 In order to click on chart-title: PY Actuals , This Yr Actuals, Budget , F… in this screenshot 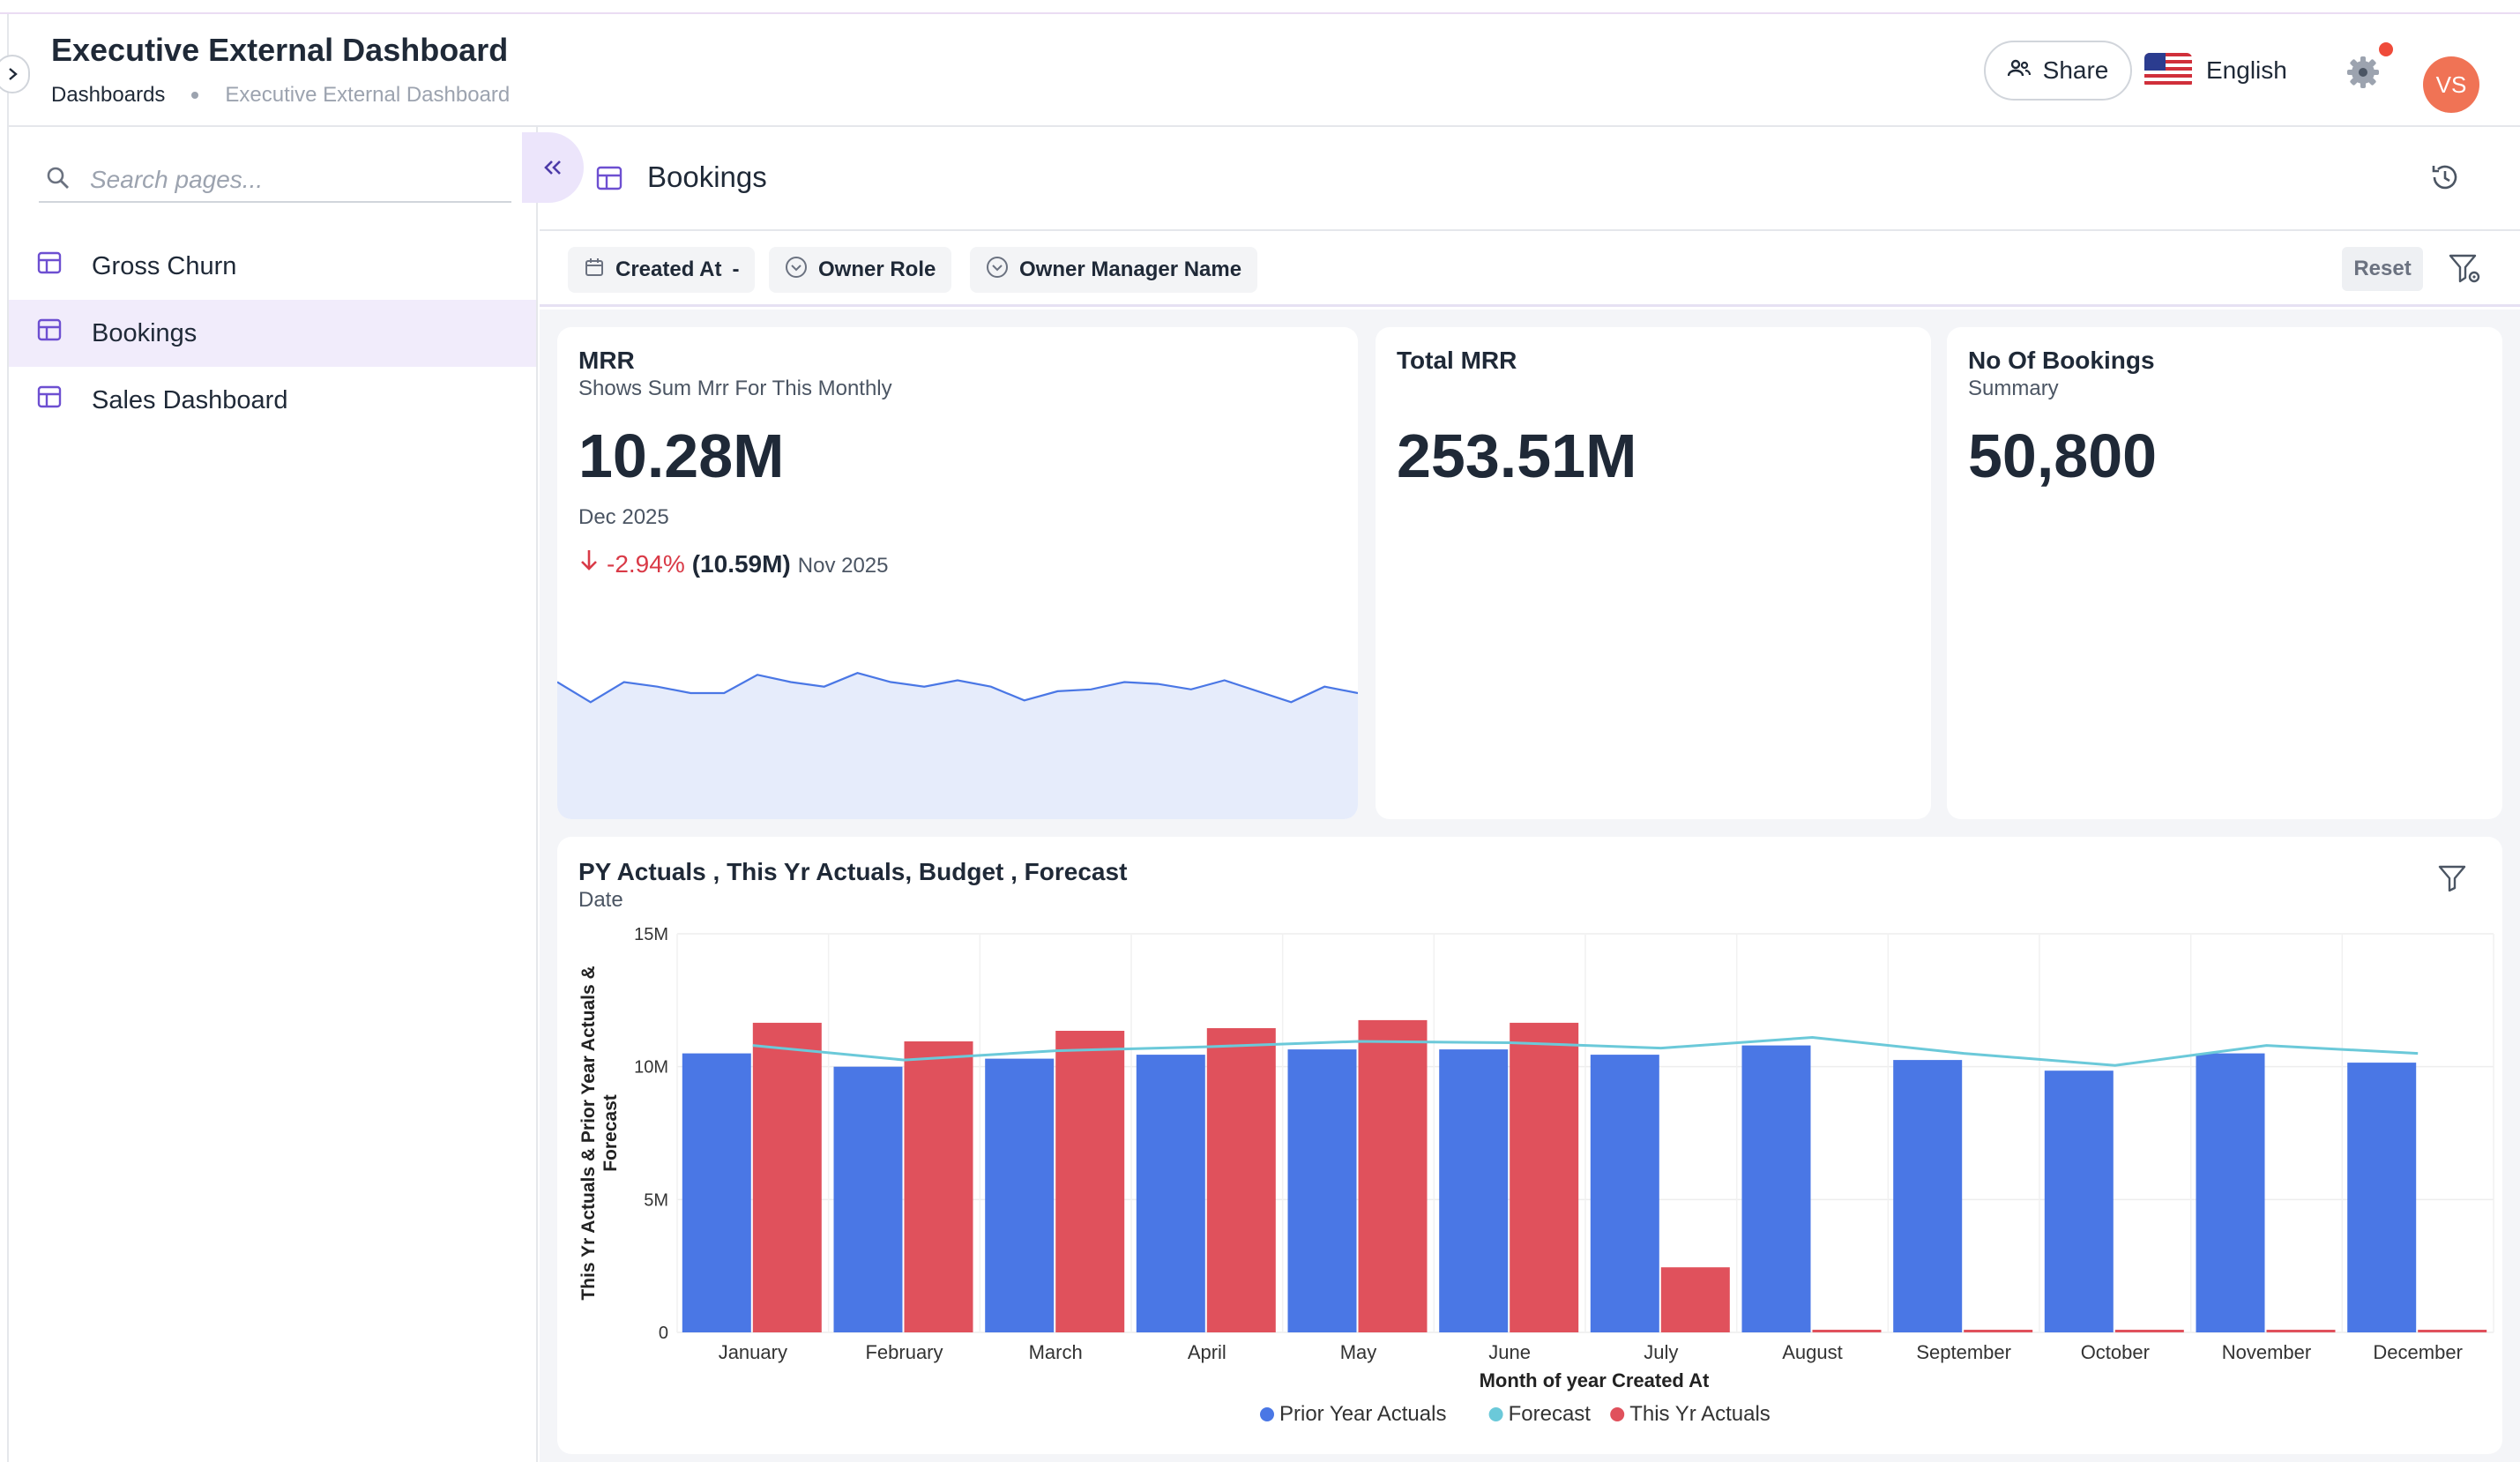, I will do `click(853, 872)`.